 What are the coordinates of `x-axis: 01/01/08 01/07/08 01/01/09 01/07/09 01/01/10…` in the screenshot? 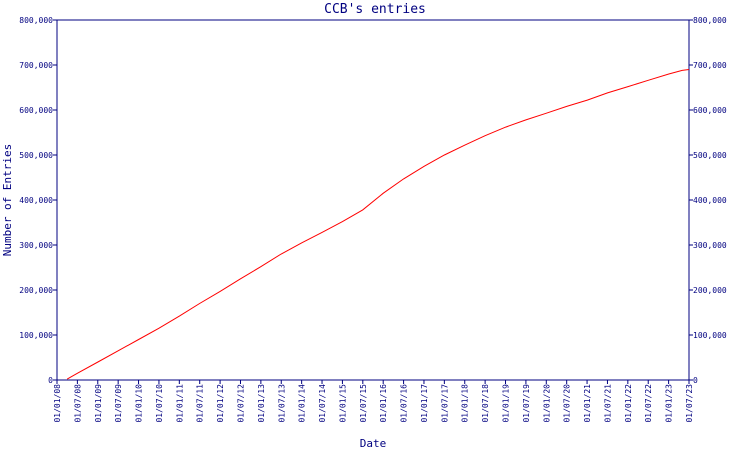 It's located at (373, 401).